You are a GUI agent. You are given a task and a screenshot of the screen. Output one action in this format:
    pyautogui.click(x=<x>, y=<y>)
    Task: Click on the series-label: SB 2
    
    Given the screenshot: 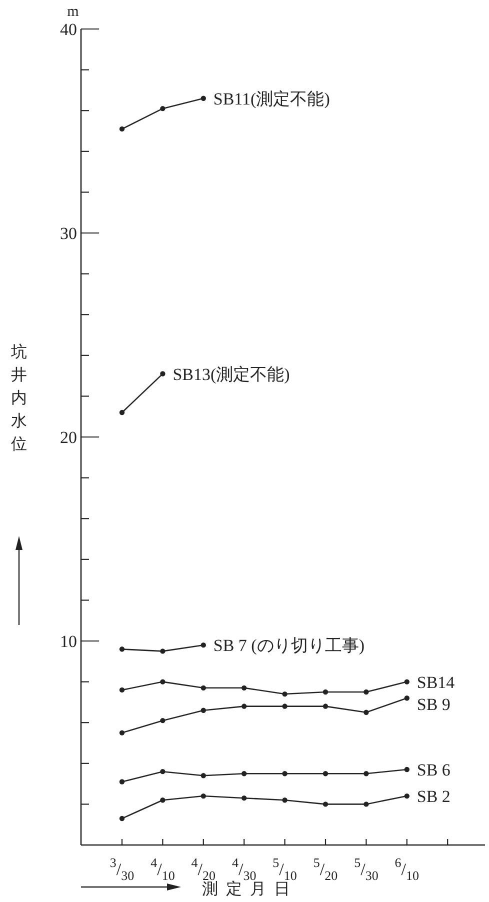 What is the action you would take?
    pyautogui.click(x=433, y=796)
    